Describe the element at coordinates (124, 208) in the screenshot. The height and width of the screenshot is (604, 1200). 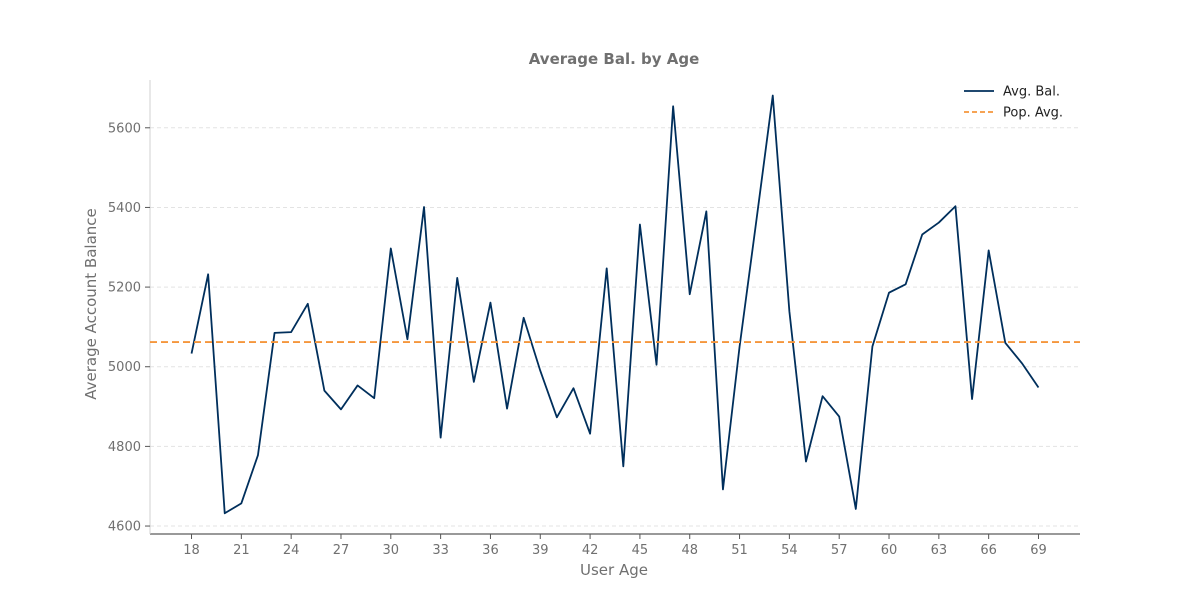
I see `y-tick-label: 5400` at that location.